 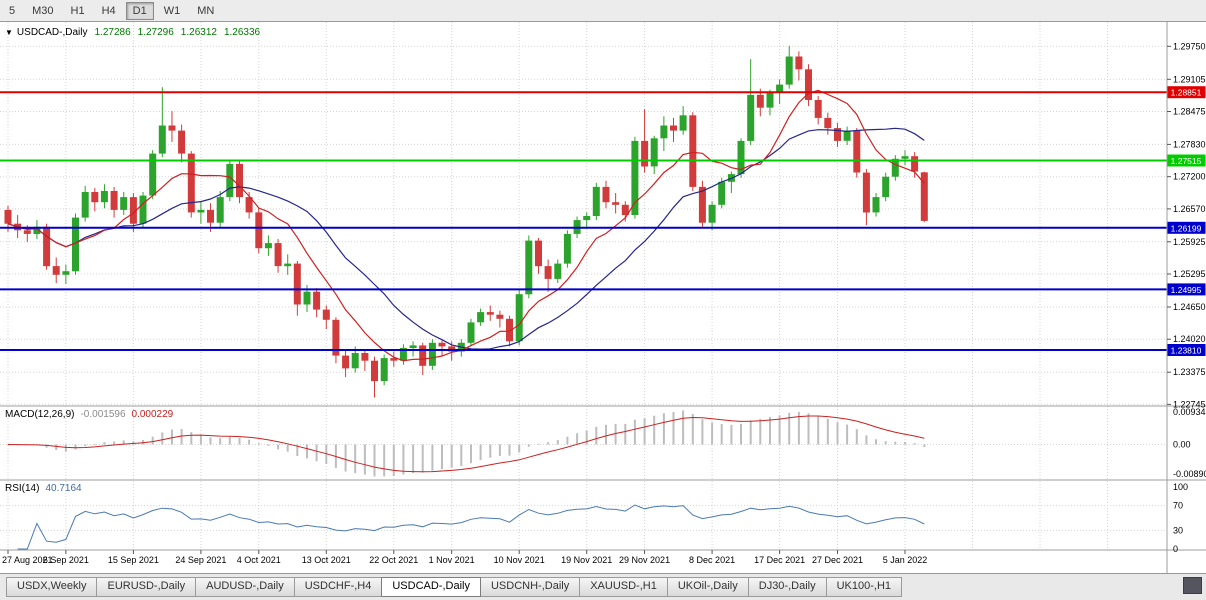 What do you see at coordinates (1178, 506) in the screenshot?
I see `svg-text: 70` at bounding box center [1178, 506].